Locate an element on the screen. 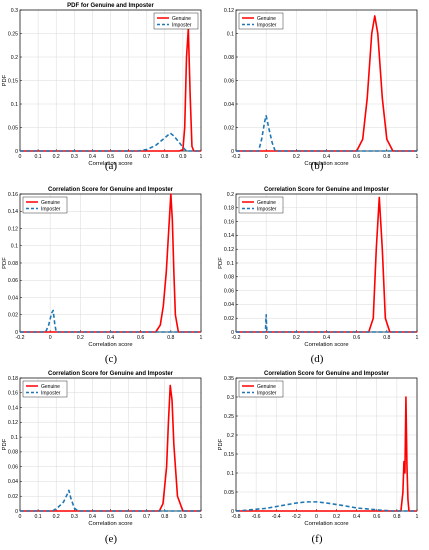 This screenshot has height=550, width=429. panel-label-f: (f) is located at coordinates (317, 539).